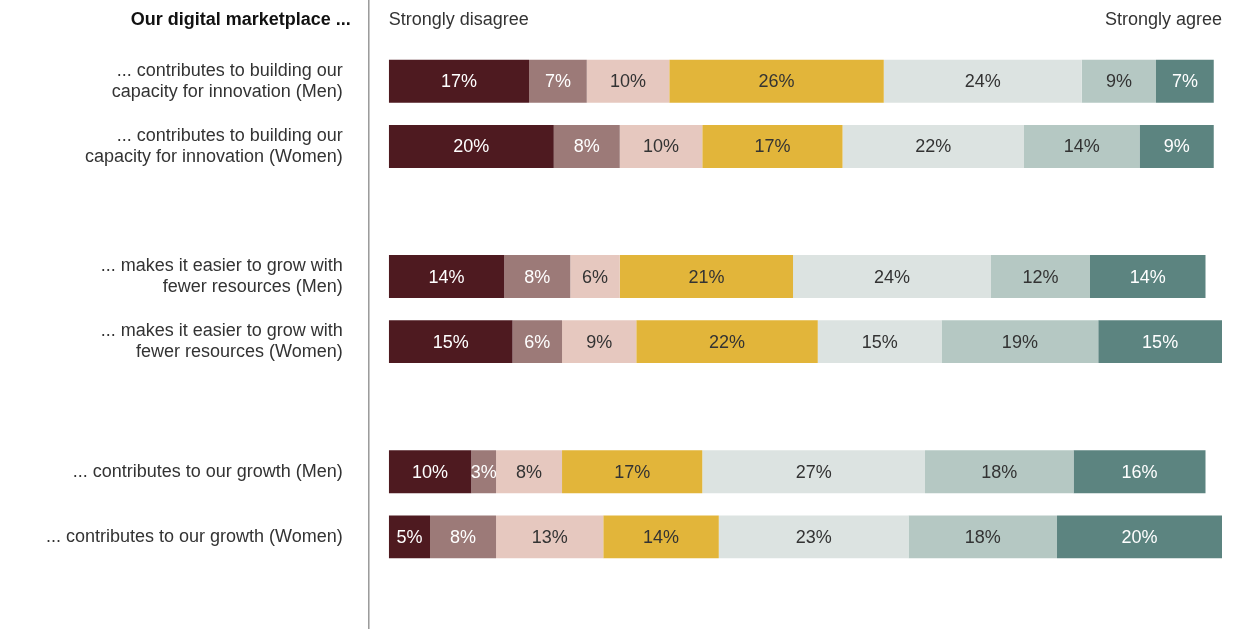  I want to click on text: Strongly disagree, so click(458, 18).